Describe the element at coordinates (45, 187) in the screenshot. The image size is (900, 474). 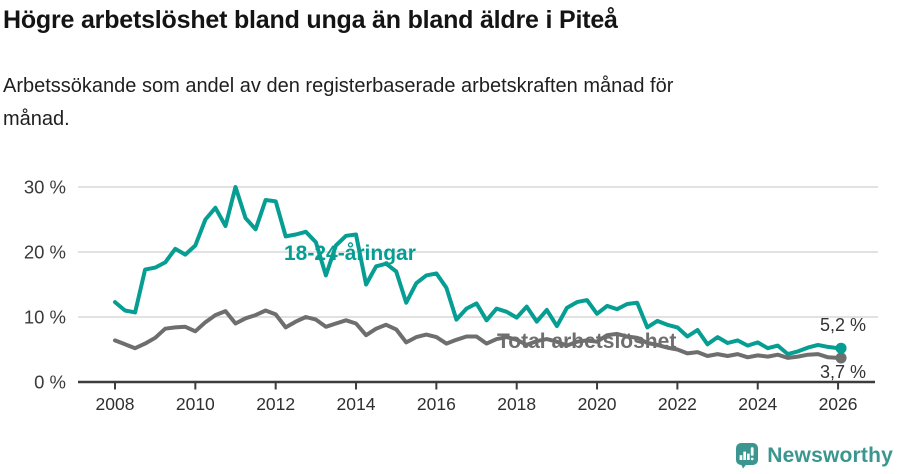
I see `svg-text: 30 %` at that location.